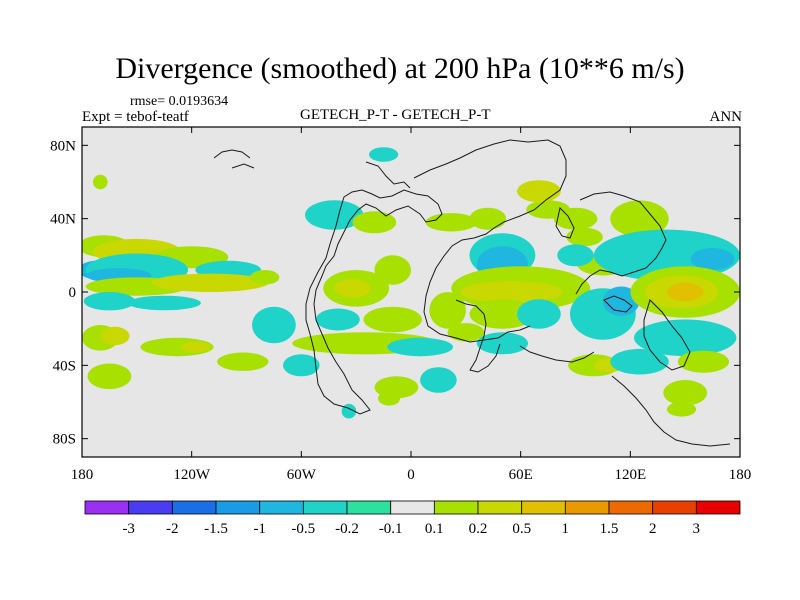 This screenshot has height=600, width=800. What do you see at coordinates (302, 475) in the screenshot?
I see `x-tick-label: 60W` at bounding box center [302, 475].